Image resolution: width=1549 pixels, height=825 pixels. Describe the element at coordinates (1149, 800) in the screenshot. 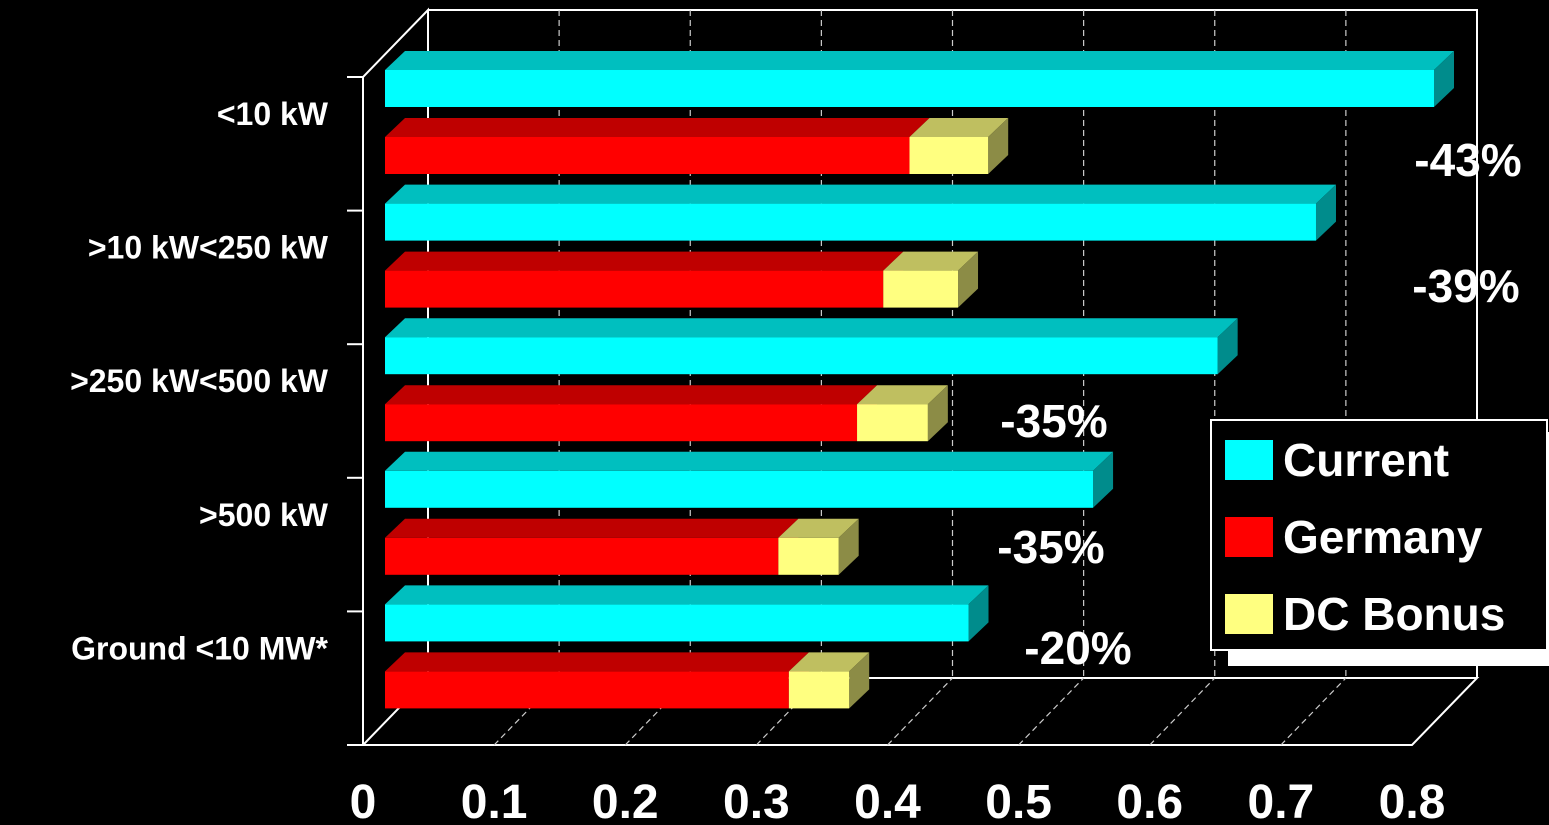

I see `x-tick-label: 0.6` at that location.